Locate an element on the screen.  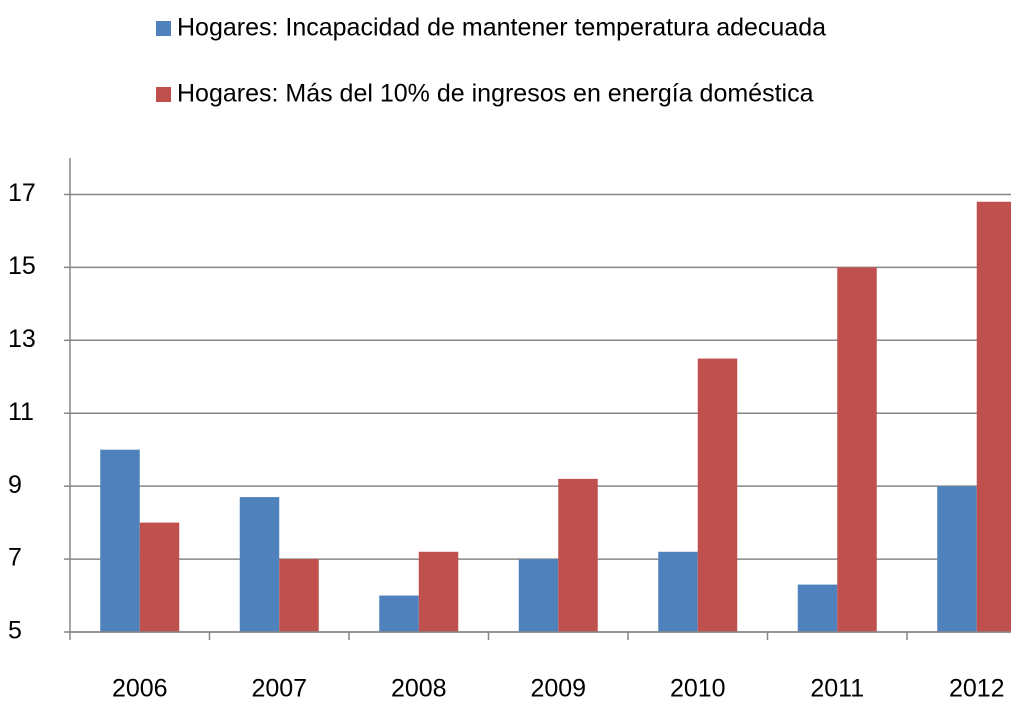
y-tick-label: 5 is located at coordinates (15, 631).